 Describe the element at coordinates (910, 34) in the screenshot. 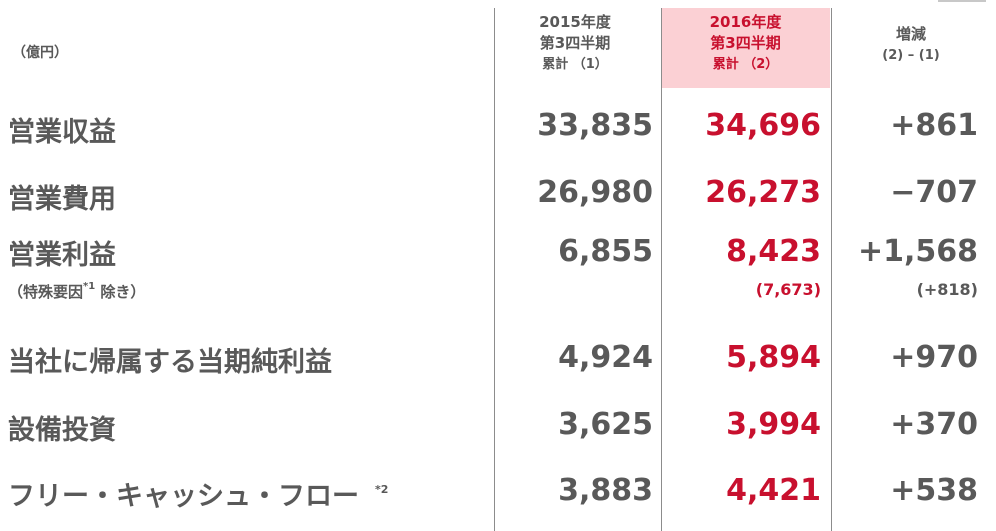

I see `diff-title: 増減` at that location.